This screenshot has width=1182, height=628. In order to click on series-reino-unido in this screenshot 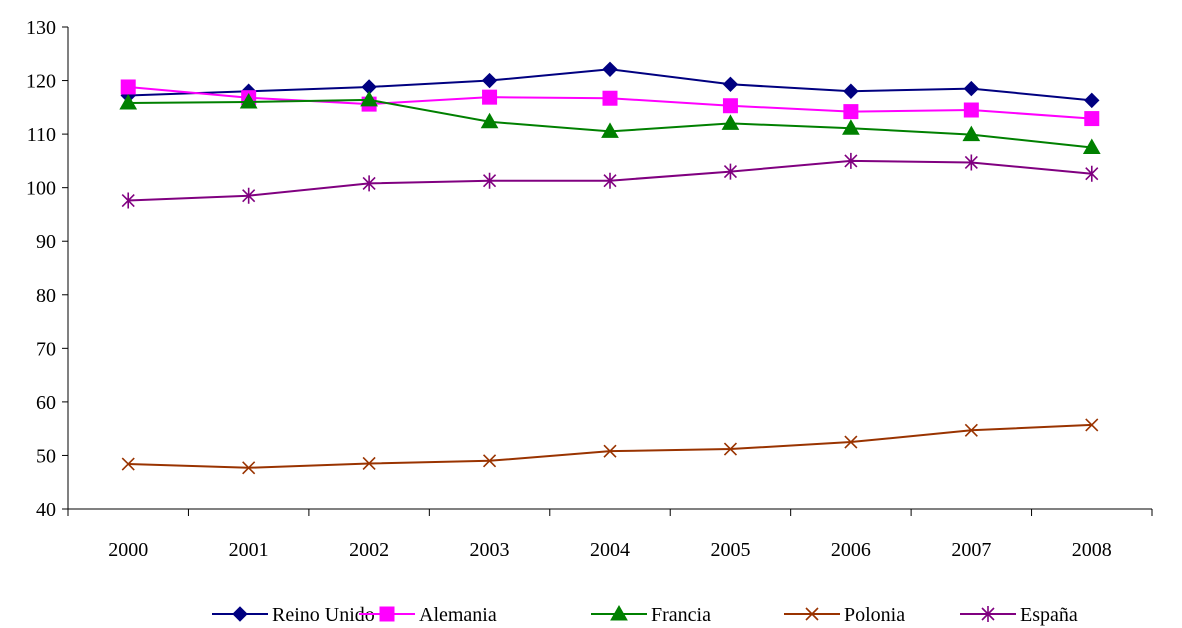, I will do `click(610, 85)`.